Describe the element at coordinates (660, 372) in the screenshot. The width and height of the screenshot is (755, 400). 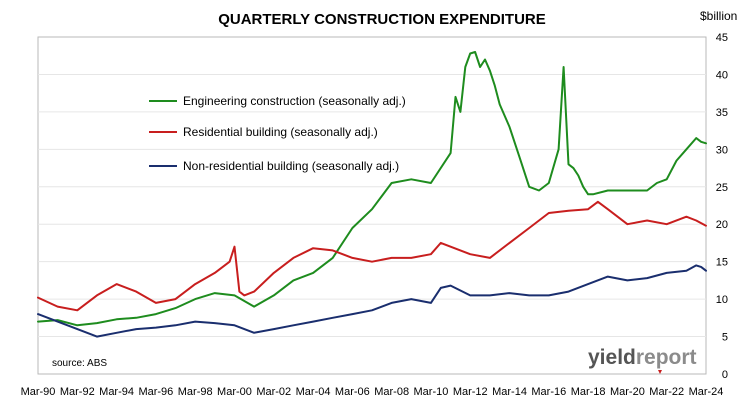
I see `logo-accent-mark` at that location.